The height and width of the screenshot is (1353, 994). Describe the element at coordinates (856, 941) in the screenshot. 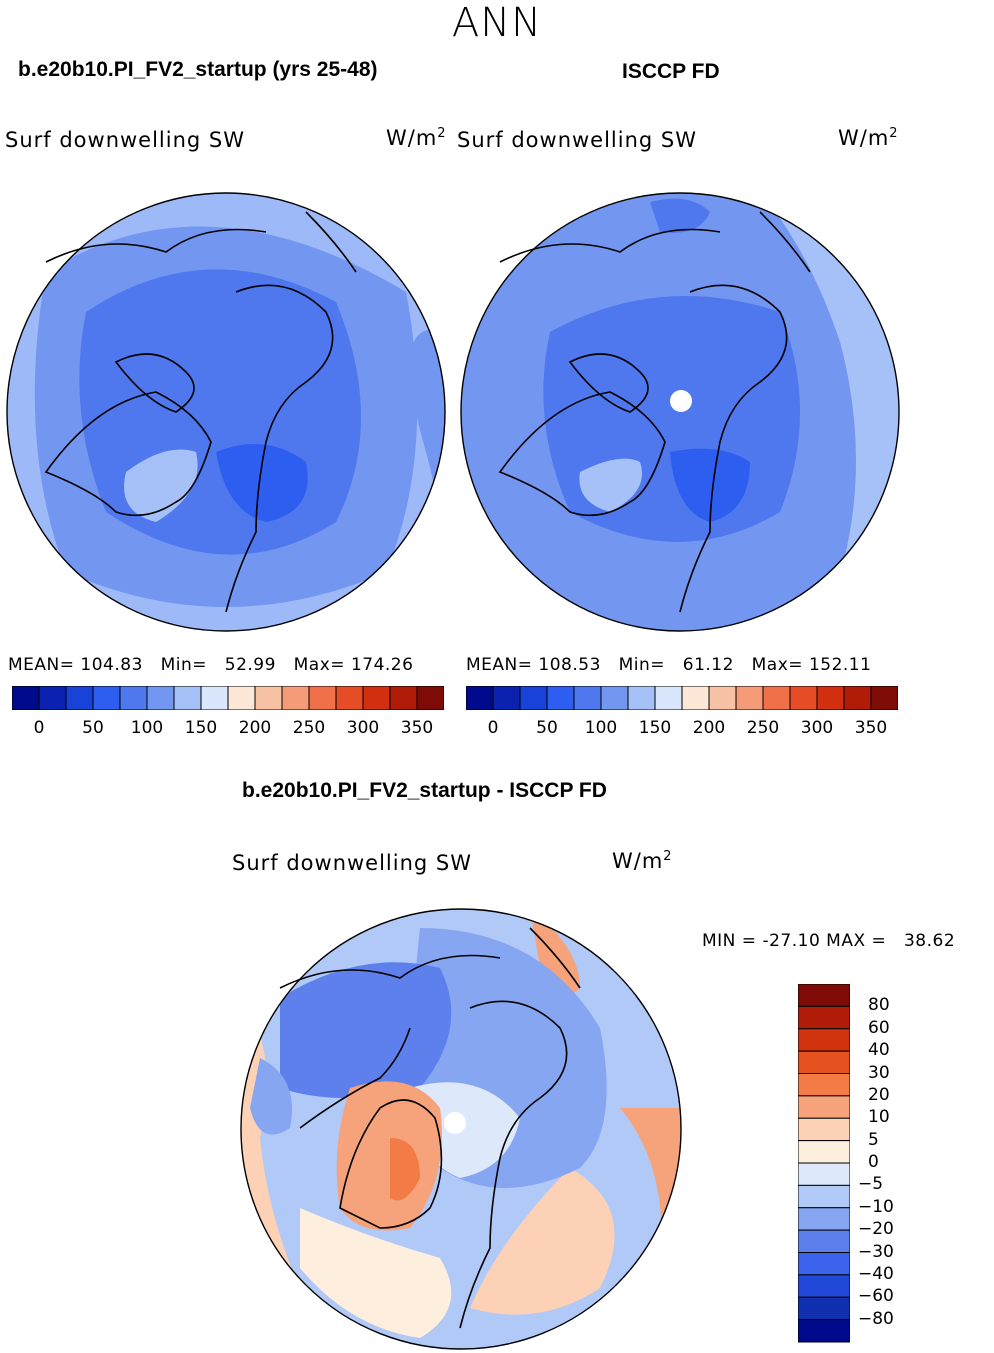

I see `diff-max-label: MAX =` at that location.